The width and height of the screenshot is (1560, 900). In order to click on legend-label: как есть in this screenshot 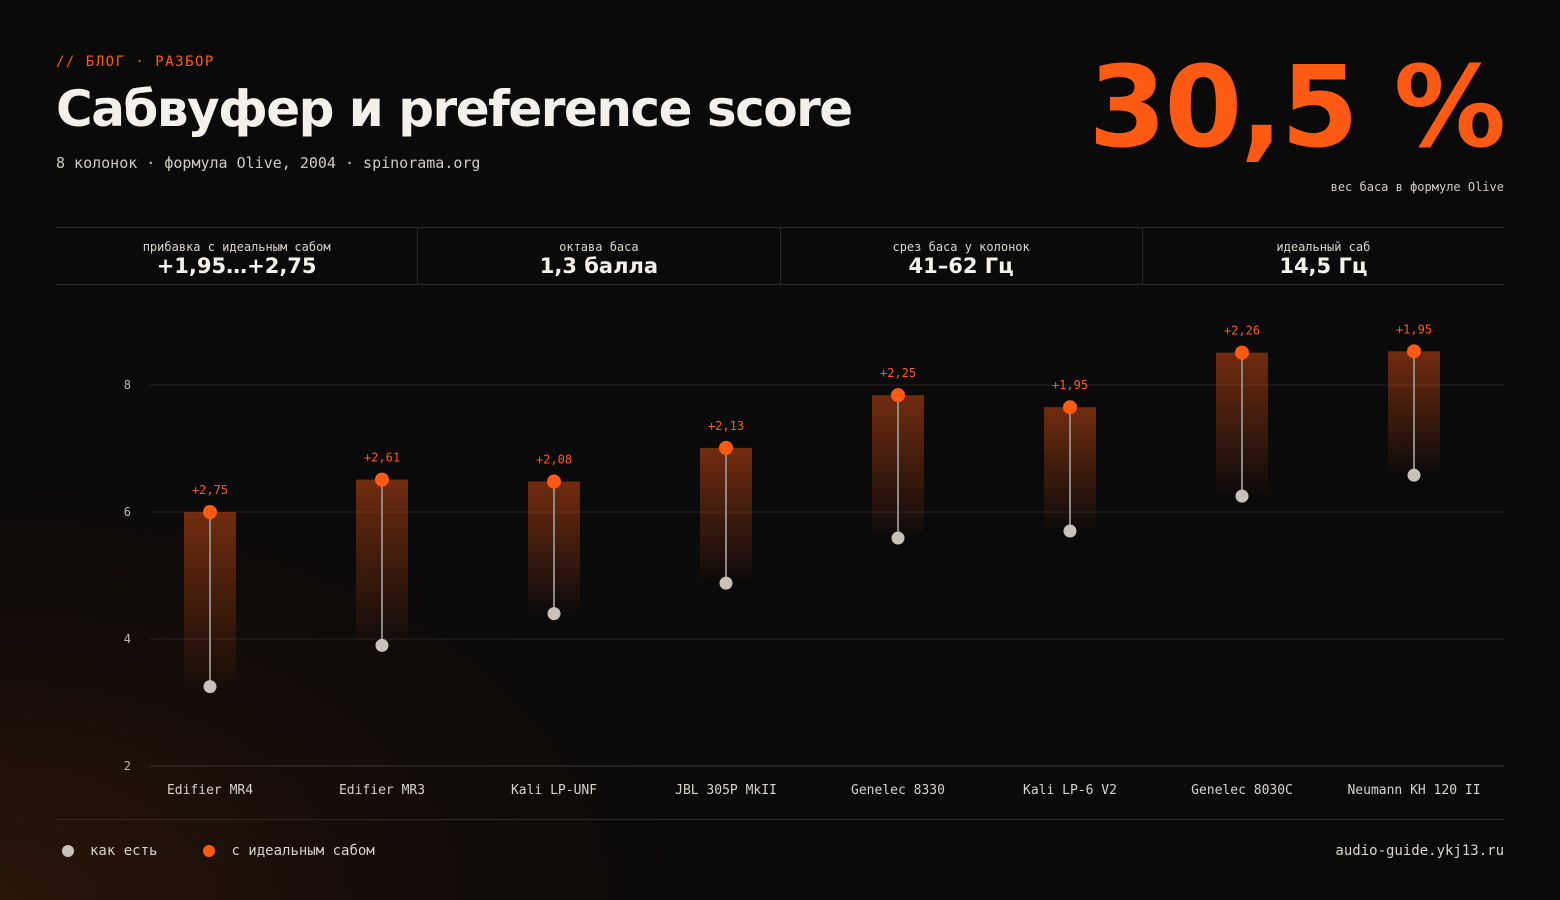, I will do `click(124, 851)`.